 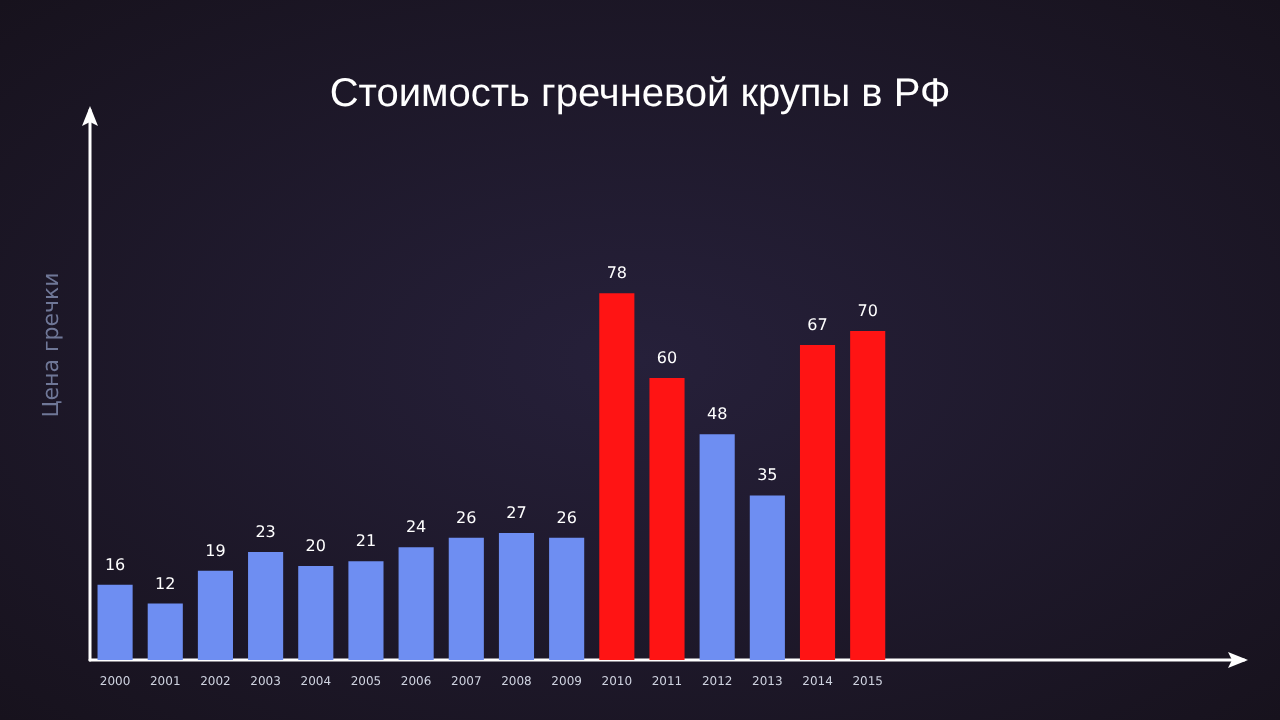 What do you see at coordinates (667, 357) in the screenshot?
I see `data-label: 60` at bounding box center [667, 357].